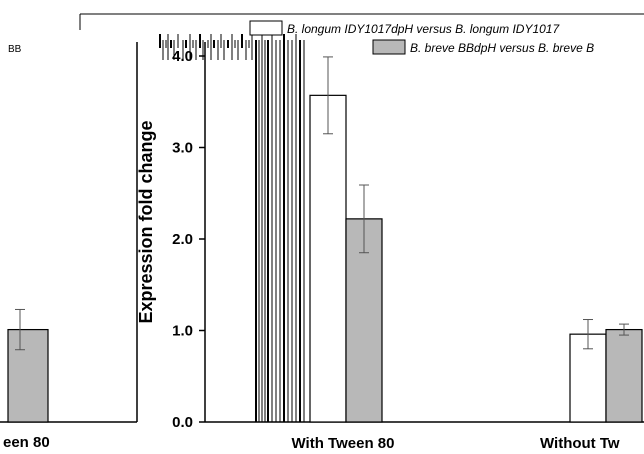 Image resolution: width=644 pixels, height=454 pixels. I want to click on left-fragment-header: BB, so click(15, 49).